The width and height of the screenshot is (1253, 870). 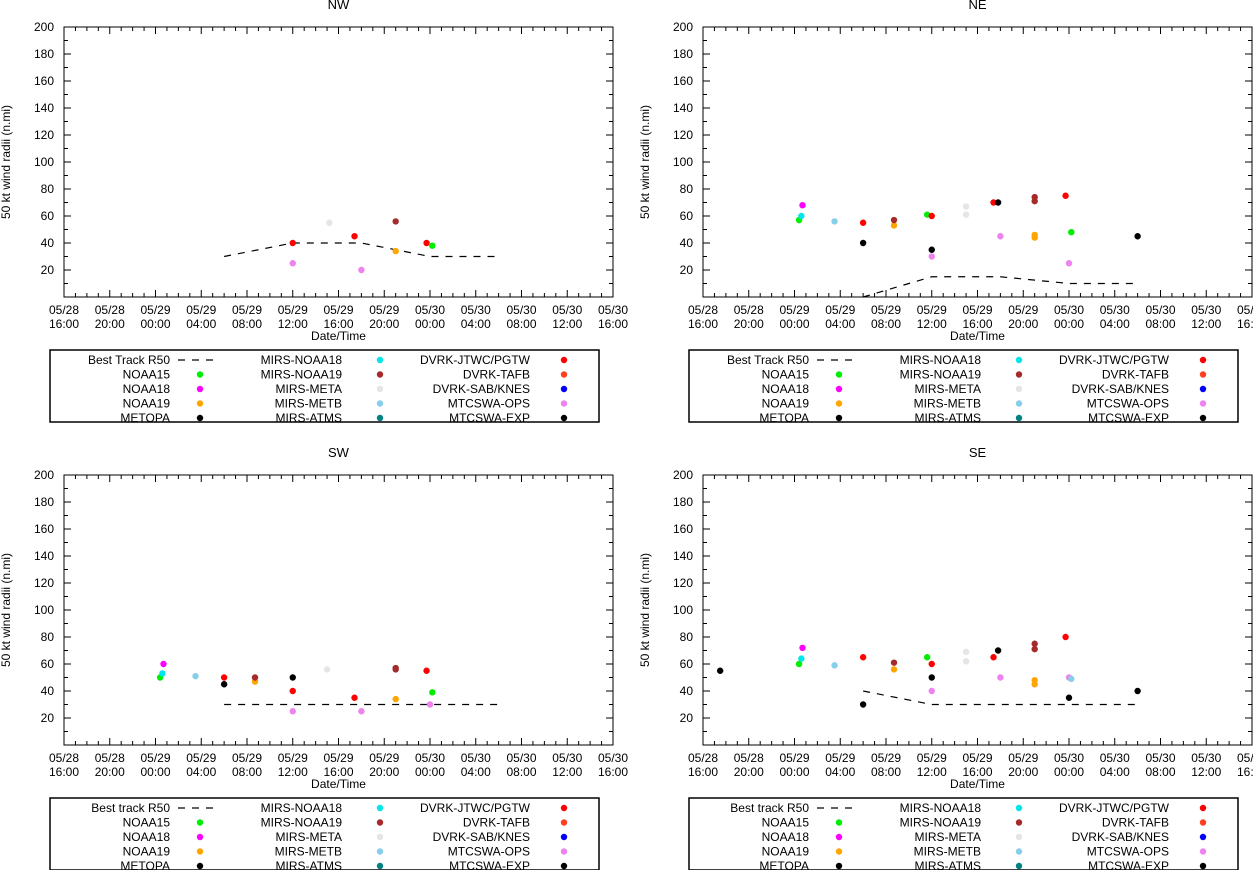 What do you see at coordinates (155, 772) in the screenshot?
I see `x-tick-time: 00:00` at bounding box center [155, 772].